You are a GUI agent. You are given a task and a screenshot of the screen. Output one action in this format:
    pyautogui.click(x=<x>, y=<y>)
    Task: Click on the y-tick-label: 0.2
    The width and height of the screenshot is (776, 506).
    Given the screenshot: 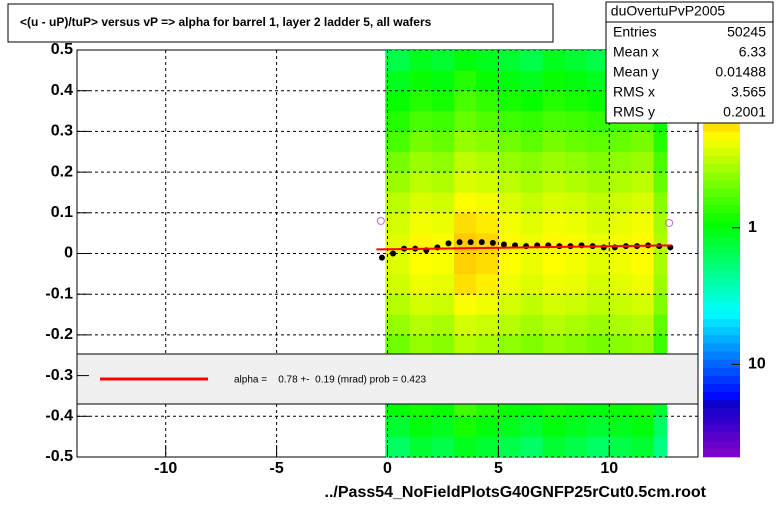 What is the action you would take?
    pyautogui.click(x=62, y=171)
    